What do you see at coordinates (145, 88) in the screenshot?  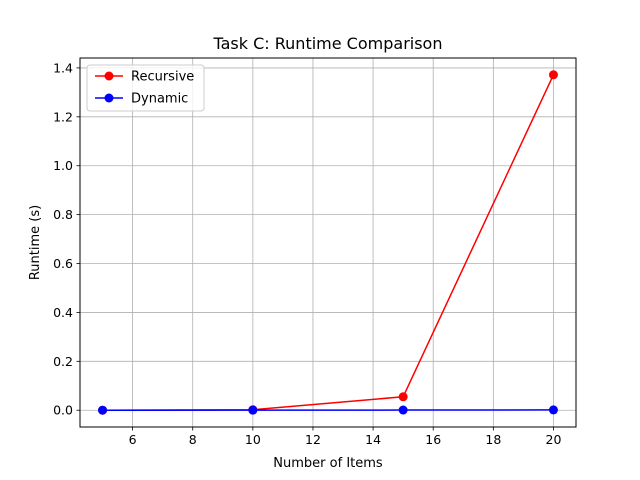 I see `legend: Recursive Dynamic` at bounding box center [145, 88].